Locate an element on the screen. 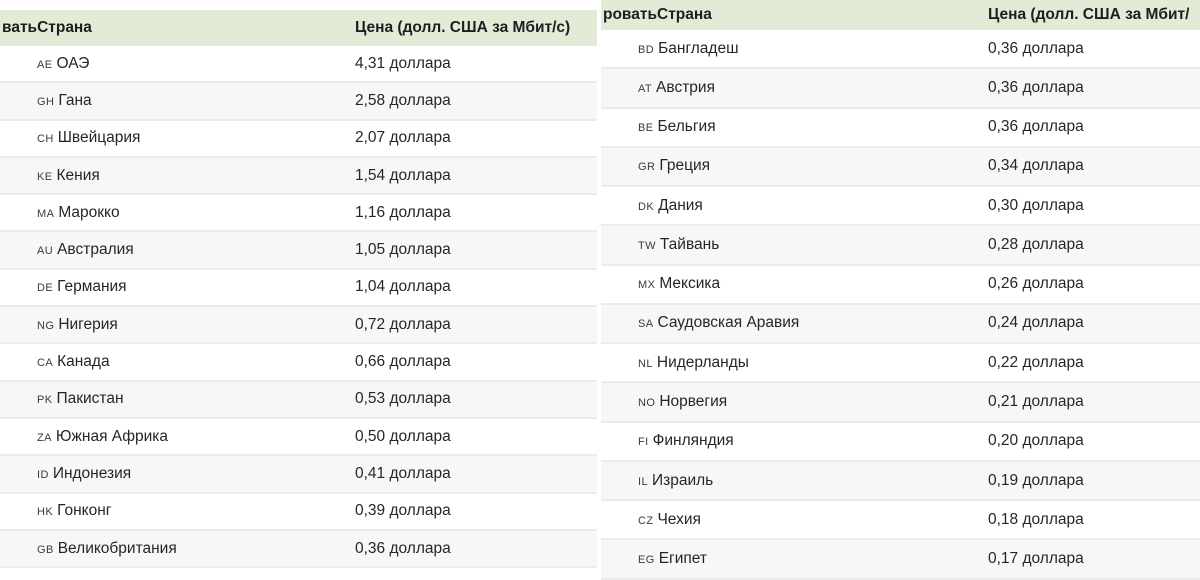 The width and height of the screenshot is (1200, 580). country-code: CH is located at coordinates (45, 139).